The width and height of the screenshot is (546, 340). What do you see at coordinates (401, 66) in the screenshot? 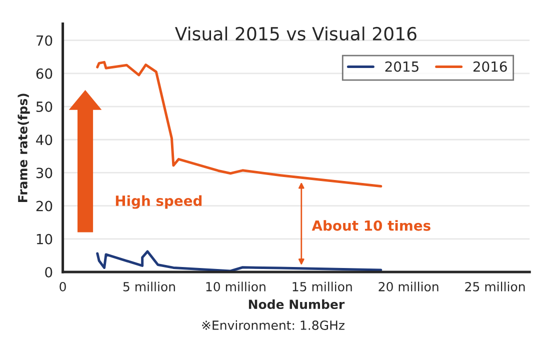
I see `legend-label: 2015` at bounding box center [401, 66].